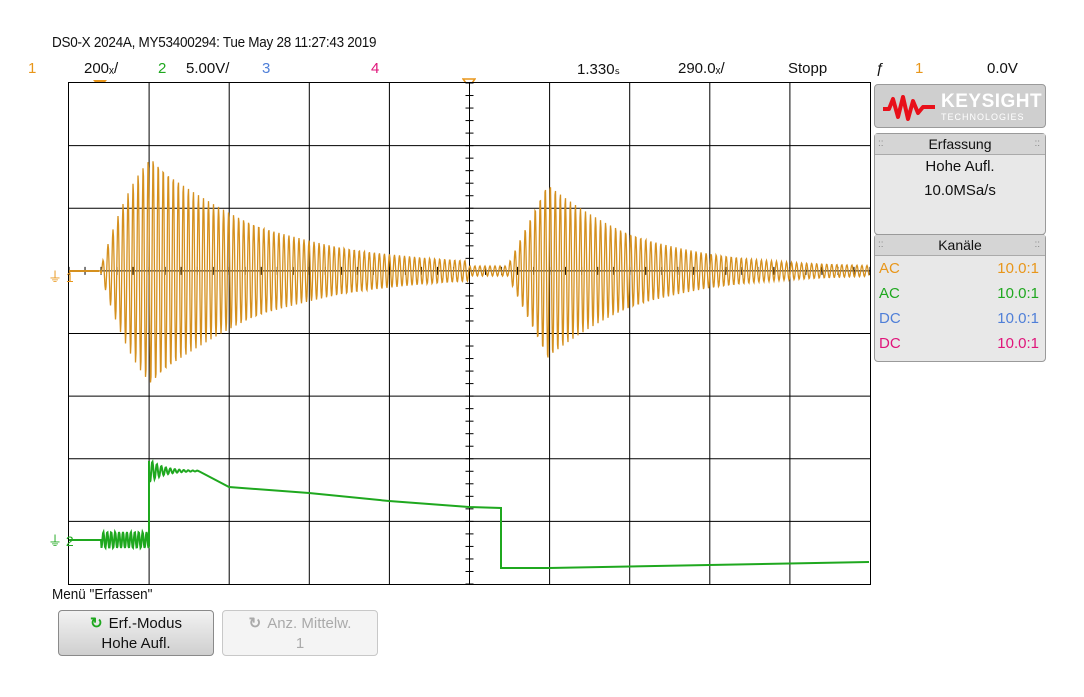 Image resolution: width=1084 pixels, height=697 pixels. Describe the element at coordinates (909, 108) in the screenshot. I see `keysight-wave-icon` at that location.